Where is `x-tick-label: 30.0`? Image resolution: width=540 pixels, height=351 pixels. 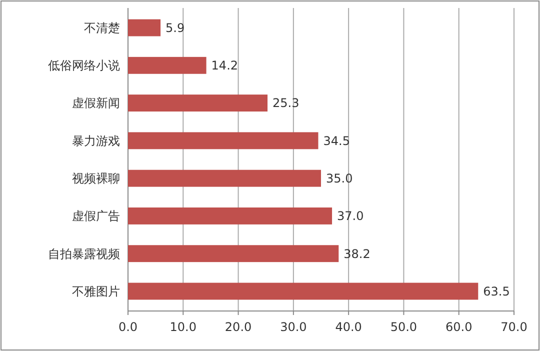 x-tick-label: 30.0 is located at coordinates (293, 327).